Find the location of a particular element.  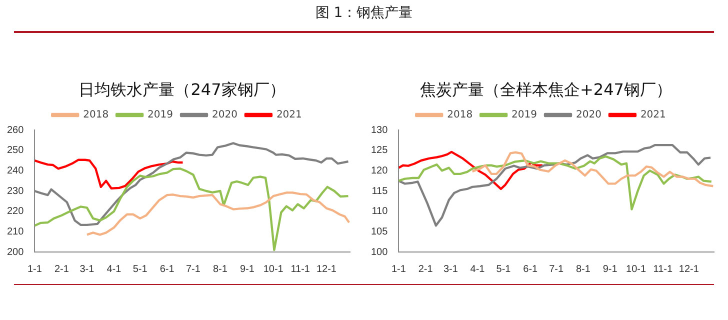

chart-title: 焦炭产量（全样本焦企+247钢厂） is located at coordinates (546, 90).